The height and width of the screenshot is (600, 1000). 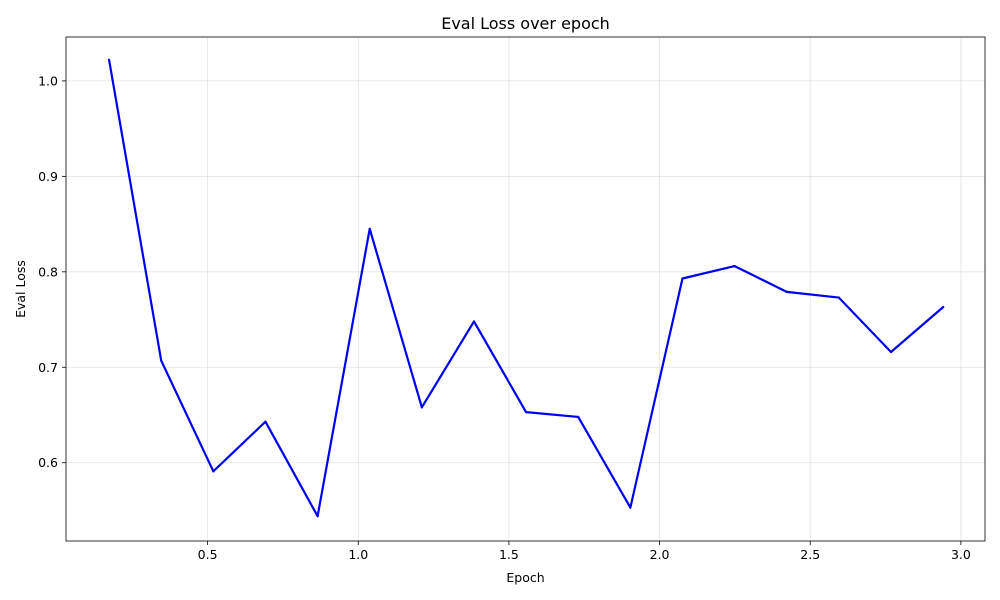 What do you see at coordinates (48, 462) in the screenshot?
I see `y-tick-label: 0.6` at bounding box center [48, 462].